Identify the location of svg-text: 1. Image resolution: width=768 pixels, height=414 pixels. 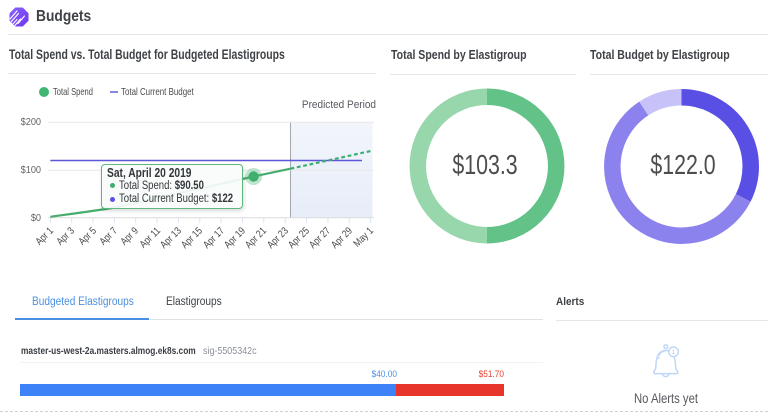
(674, 352).